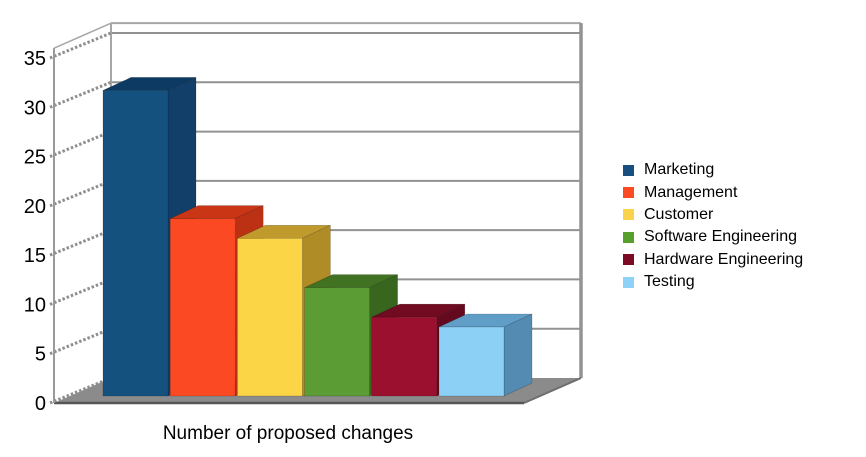  I want to click on bar-hardware-engineering, so click(404, 356).